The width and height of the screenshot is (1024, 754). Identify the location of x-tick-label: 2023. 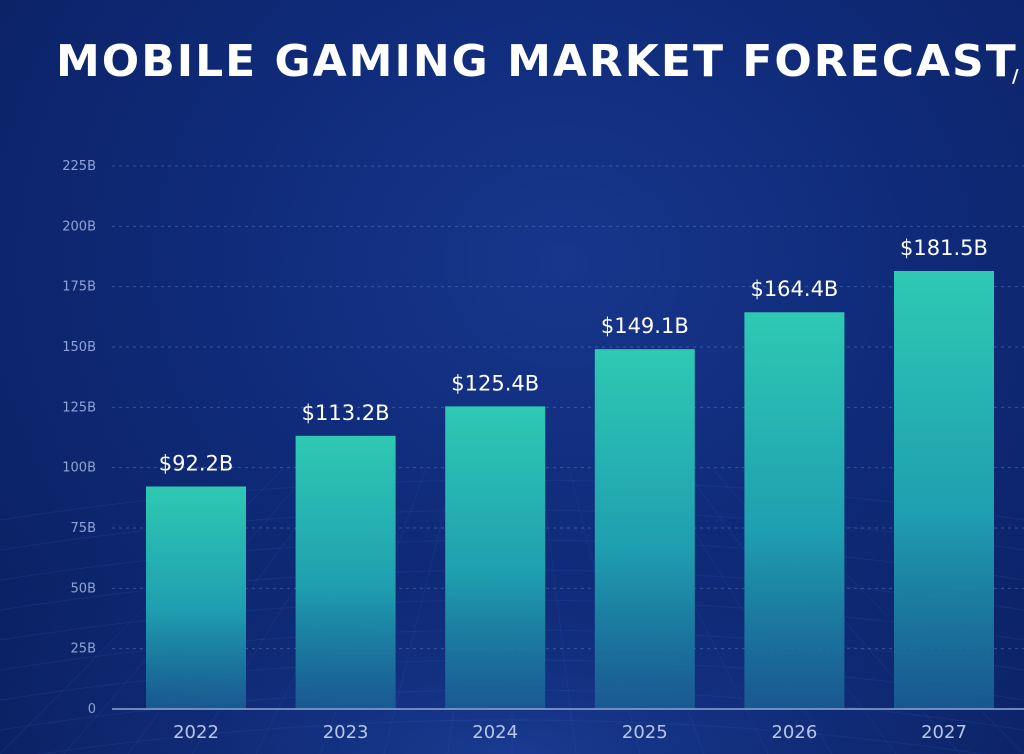
(346, 732).